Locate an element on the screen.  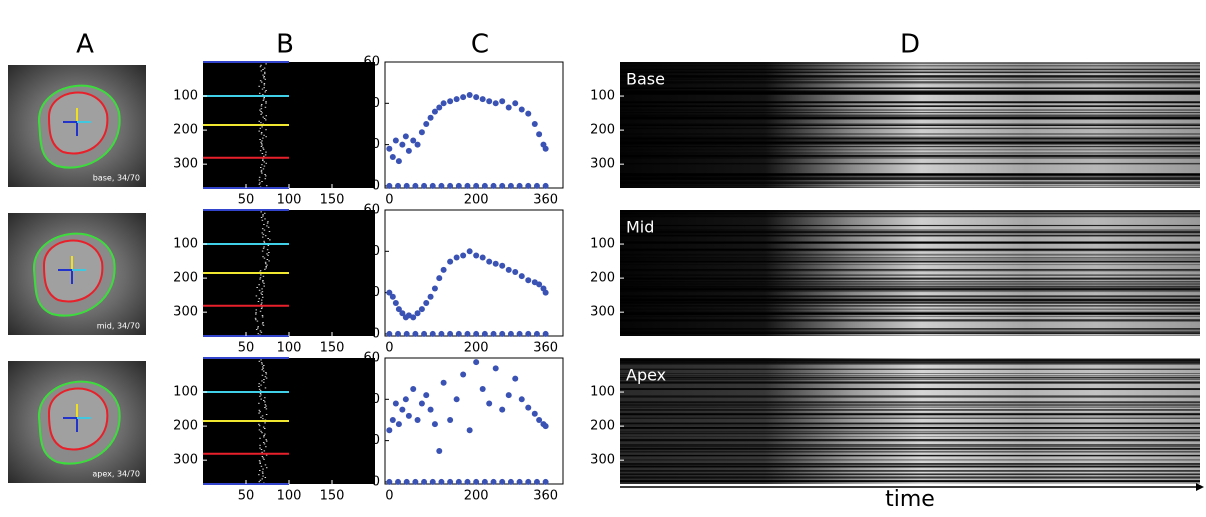
time-label: time is located at coordinates (910, 499).